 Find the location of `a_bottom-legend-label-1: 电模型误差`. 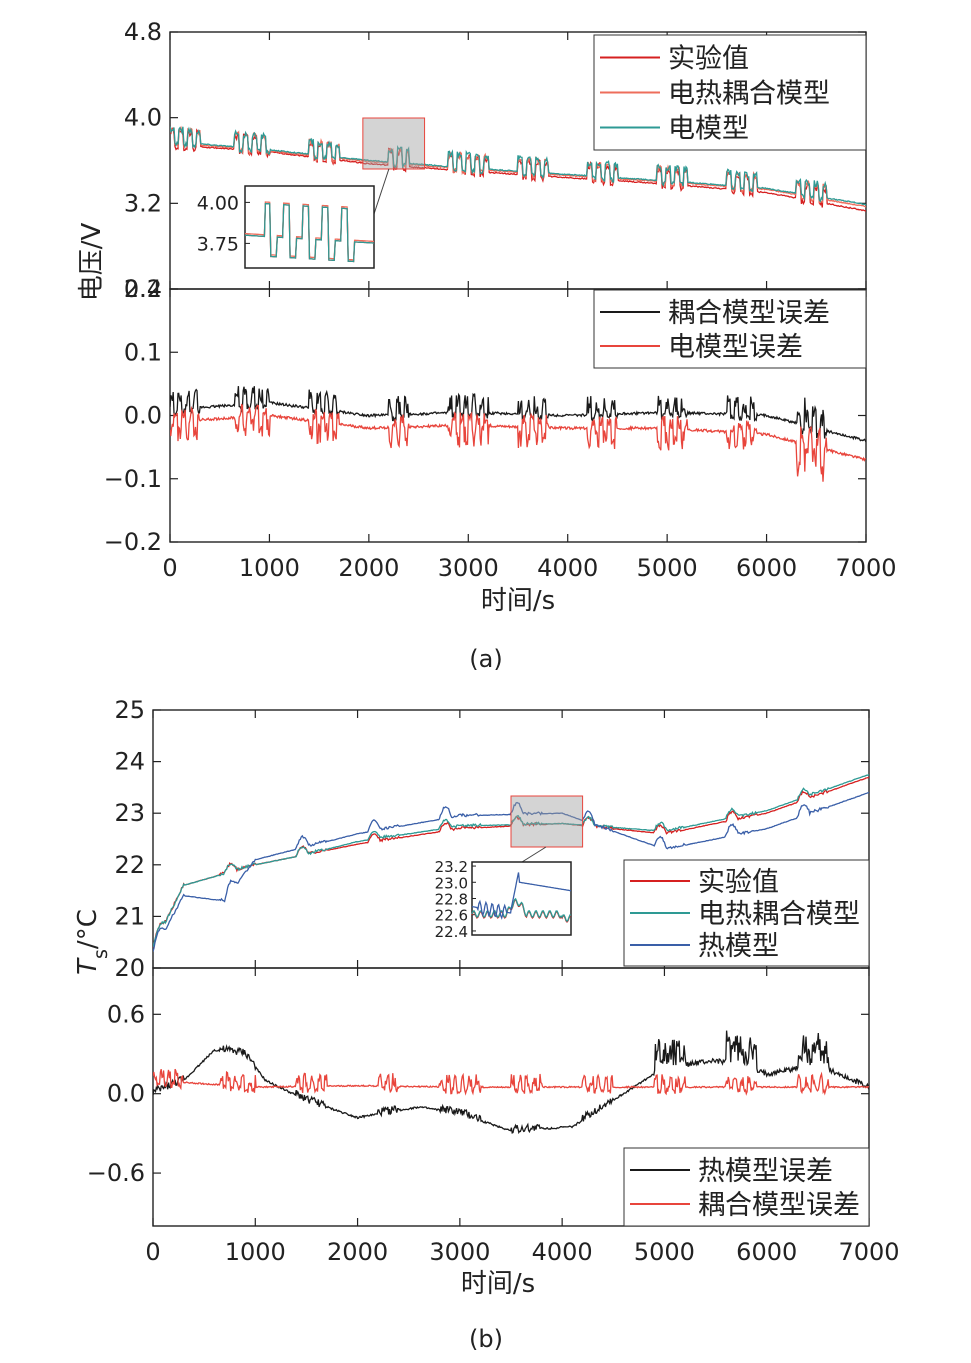

a_bottom-legend-label-1: 电模型误差 is located at coordinates (735, 347).